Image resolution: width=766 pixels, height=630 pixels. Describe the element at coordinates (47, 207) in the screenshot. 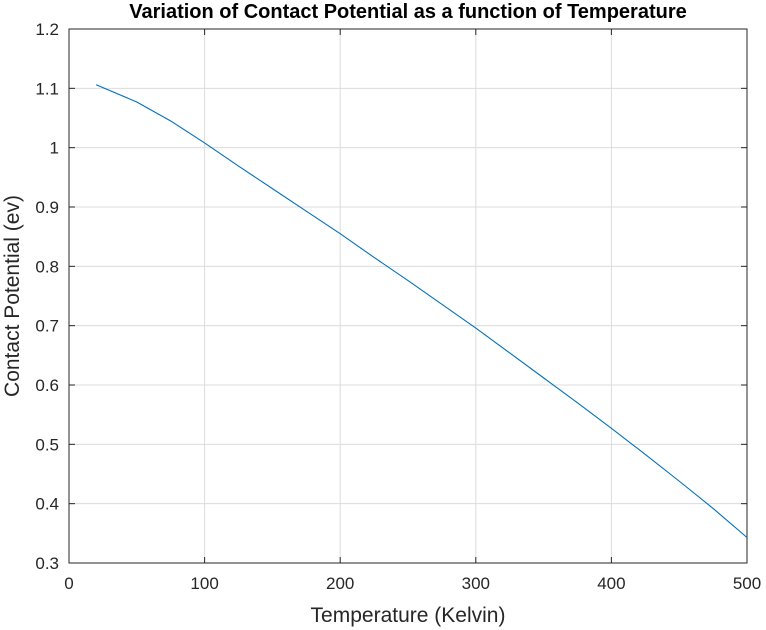

I see `y-tick-label: 0.9` at that location.